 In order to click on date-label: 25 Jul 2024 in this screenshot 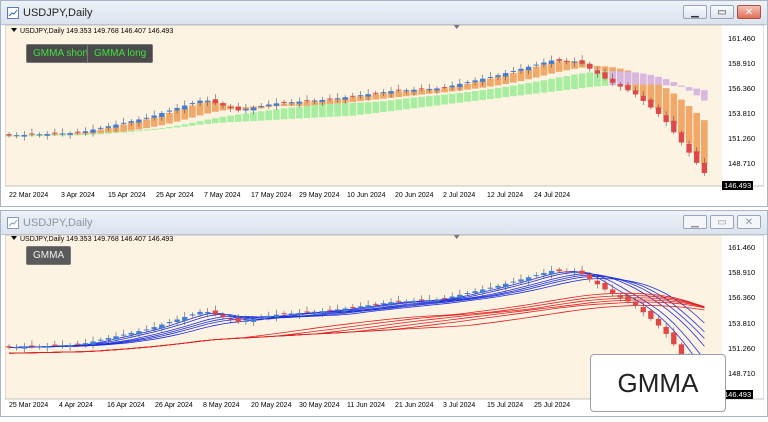, I will do `click(552, 405)`.